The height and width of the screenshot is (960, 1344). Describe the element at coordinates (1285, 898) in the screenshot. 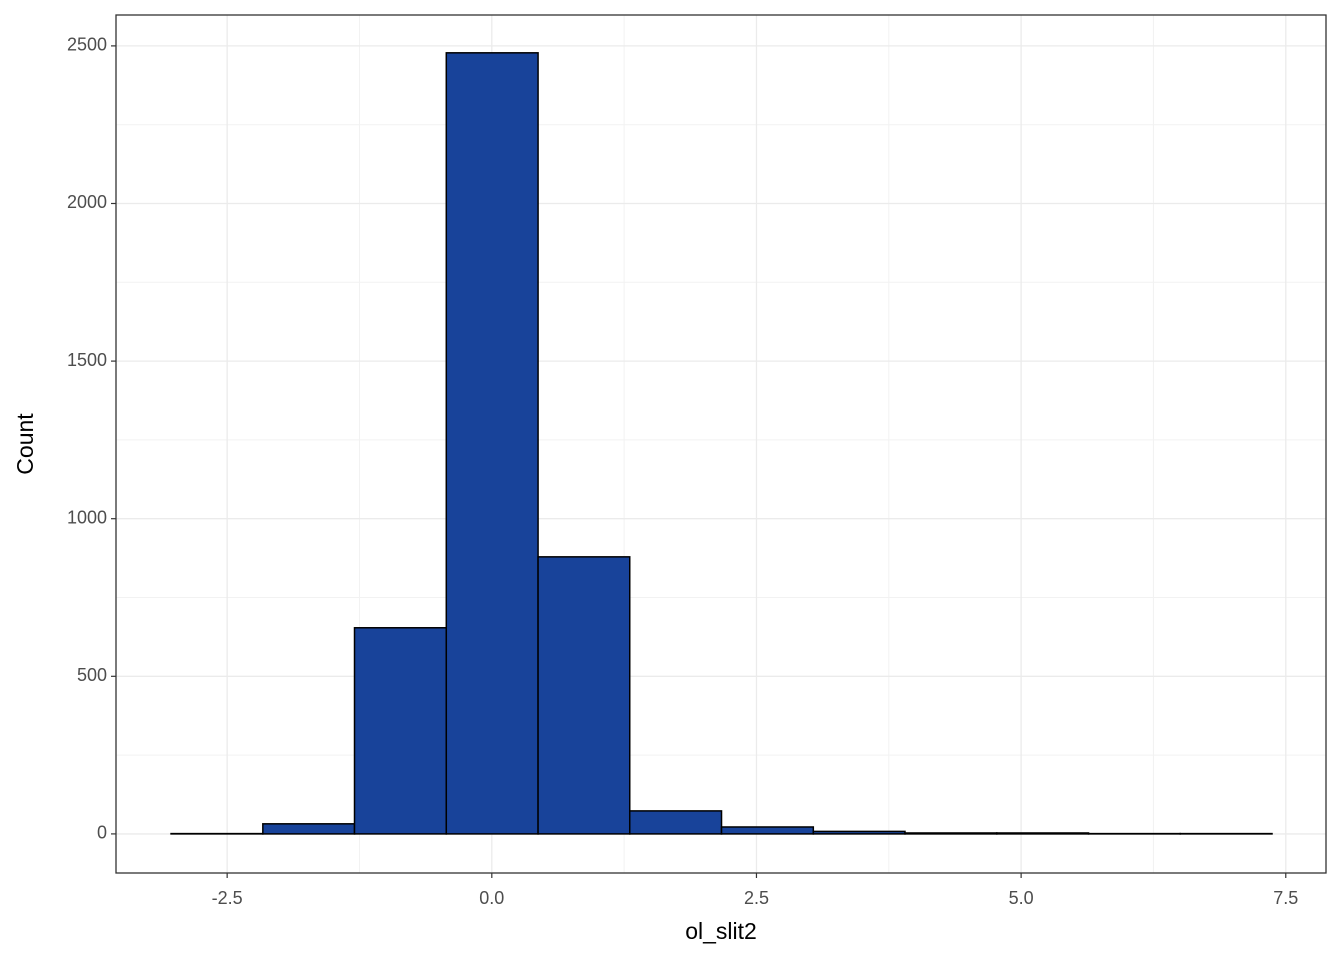

I see `x-tick-label: 7.5` at that location.